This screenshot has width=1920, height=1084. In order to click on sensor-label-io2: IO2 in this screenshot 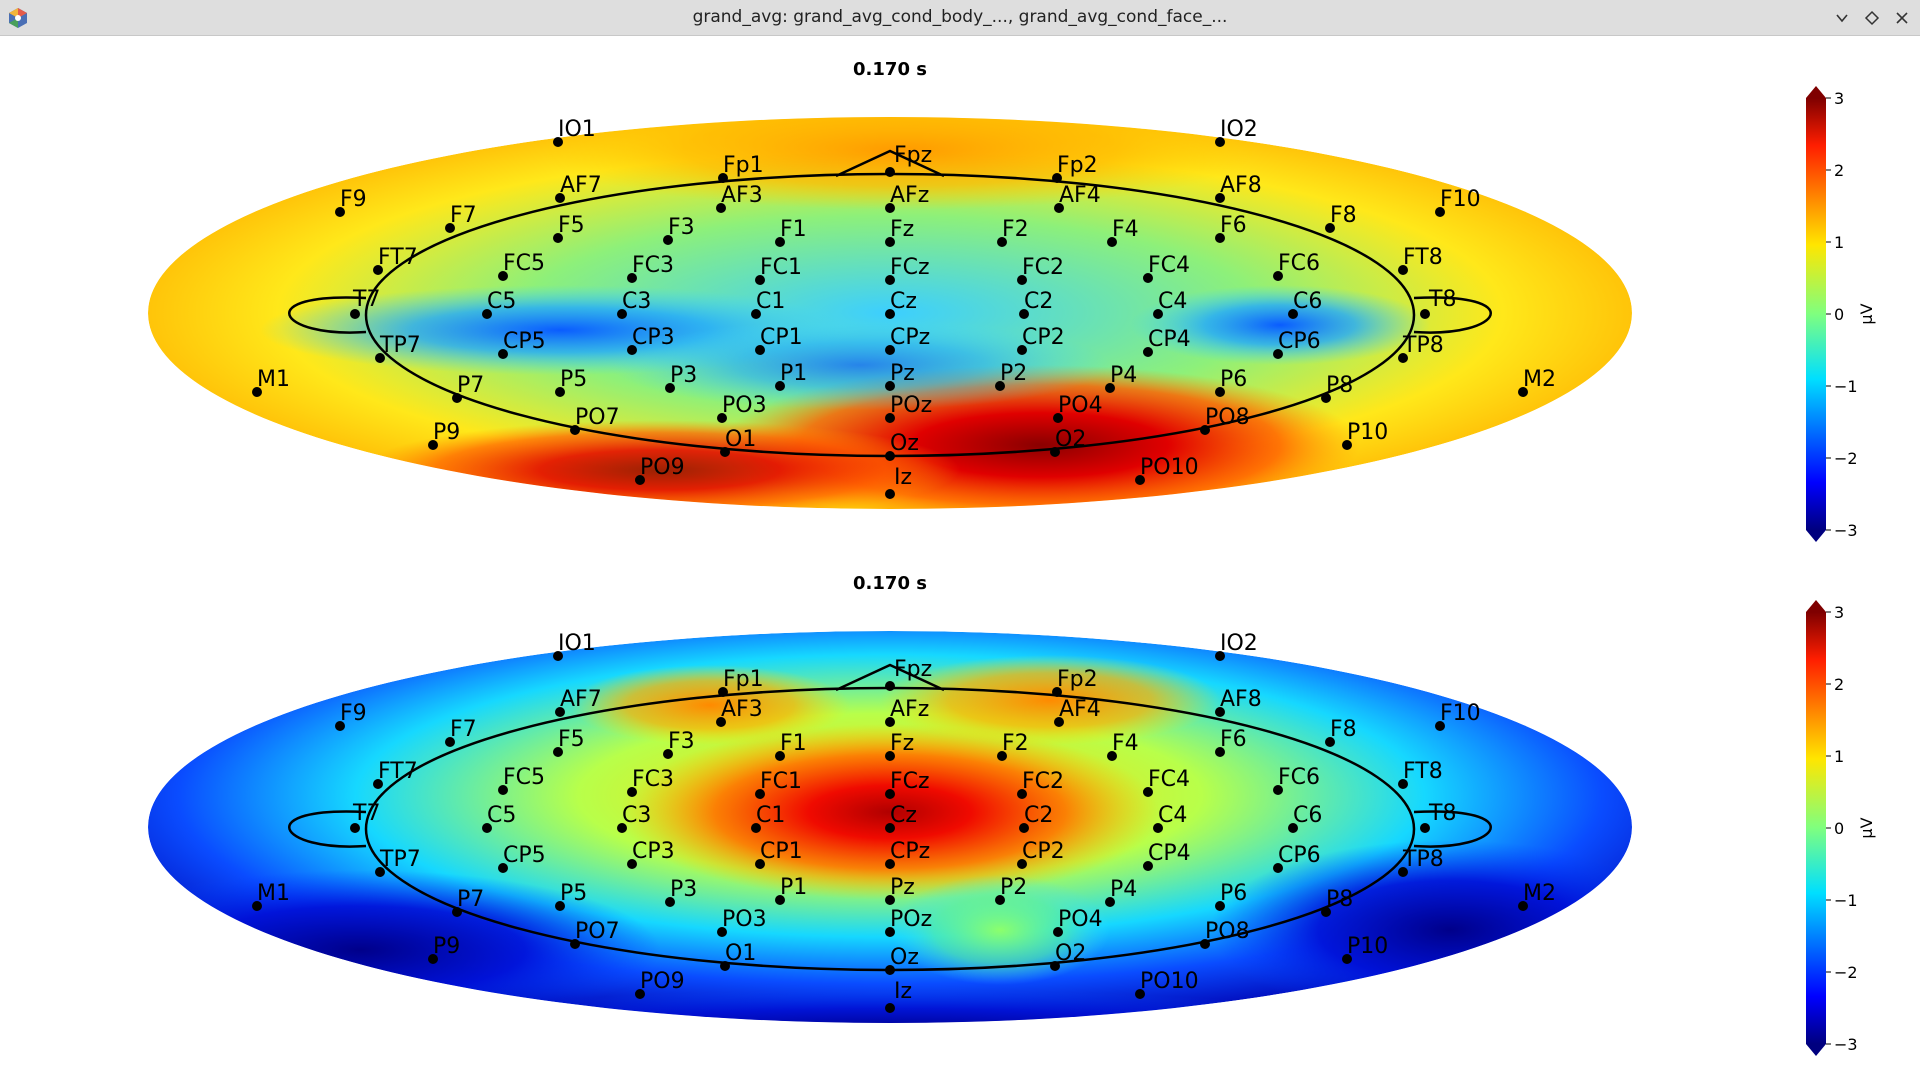, I will do `click(1239, 643)`.